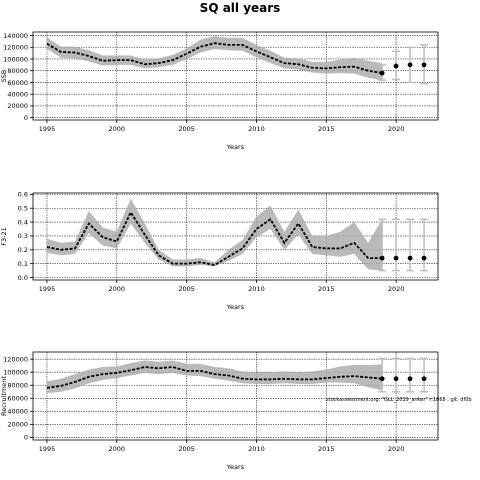  I want to click on y-tick-label: 0.6, so click(23, 195).